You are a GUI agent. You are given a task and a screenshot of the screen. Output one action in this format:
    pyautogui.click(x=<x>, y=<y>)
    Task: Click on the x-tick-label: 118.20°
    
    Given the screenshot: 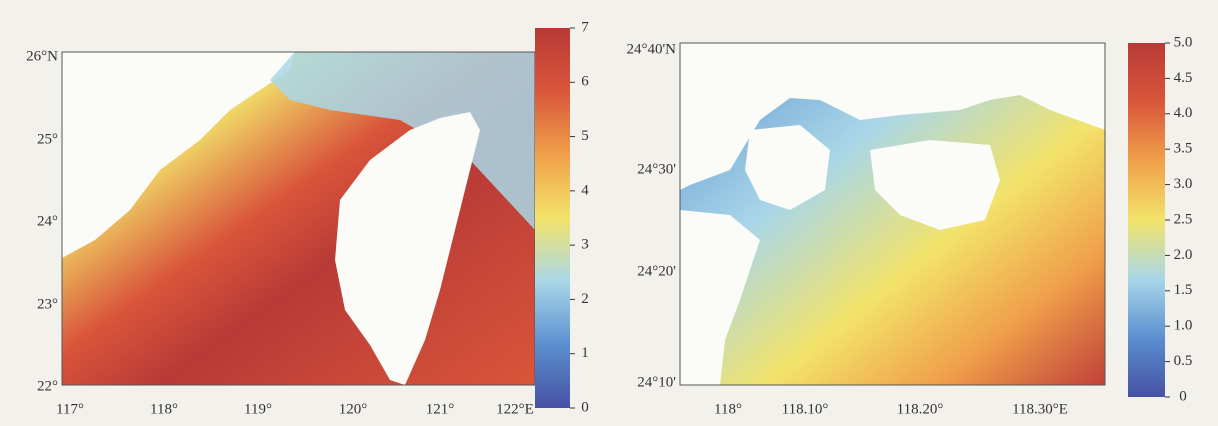 What is the action you would take?
    pyautogui.click(x=920, y=409)
    